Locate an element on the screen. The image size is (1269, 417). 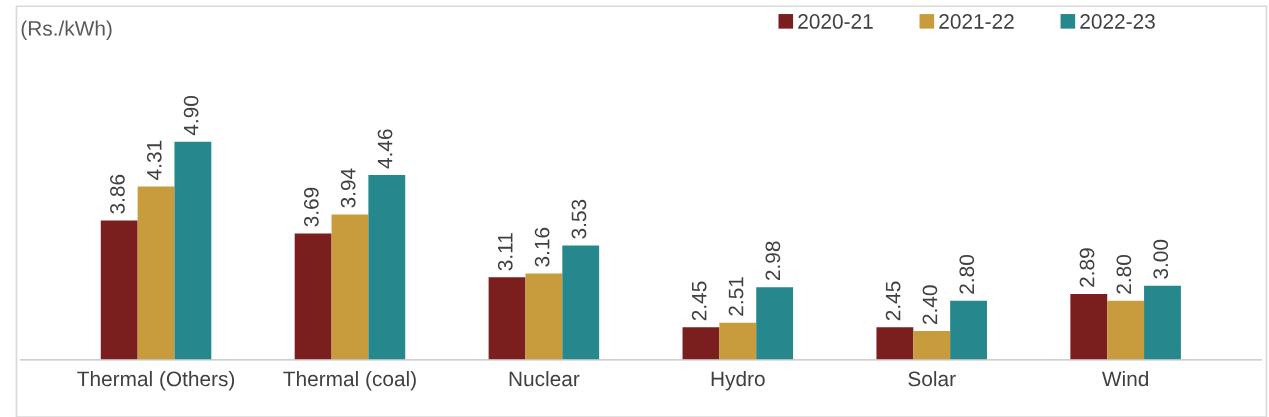
x-tick-label: Hydro is located at coordinates (738, 380).